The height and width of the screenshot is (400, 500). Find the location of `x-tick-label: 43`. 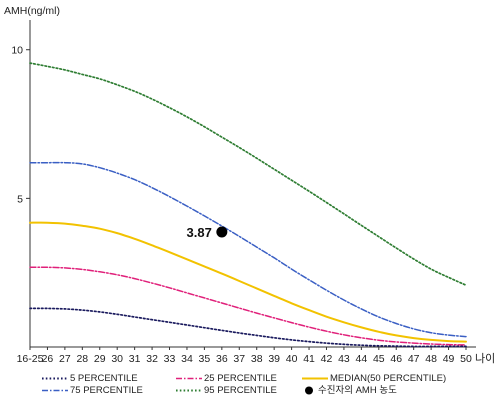

x-tick-label: 43 is located at coordinates (344, 359).